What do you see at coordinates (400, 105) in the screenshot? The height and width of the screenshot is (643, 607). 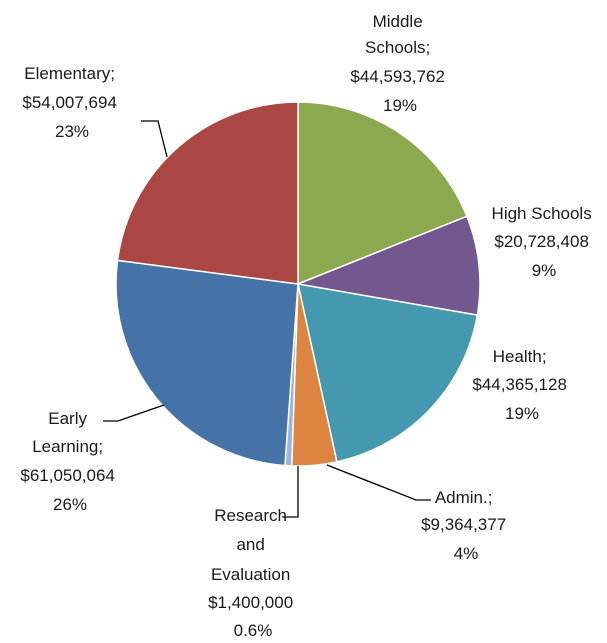 I see `label-middle-percent: 19%` at bounding box center [400, 105].